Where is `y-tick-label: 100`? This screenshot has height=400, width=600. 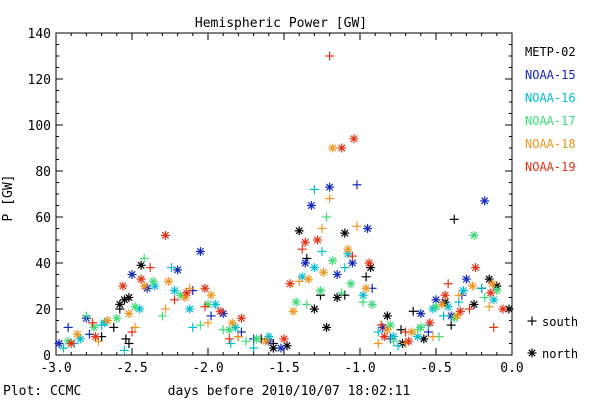 y-tick-label: 100 is located at coordinates (39, 126).